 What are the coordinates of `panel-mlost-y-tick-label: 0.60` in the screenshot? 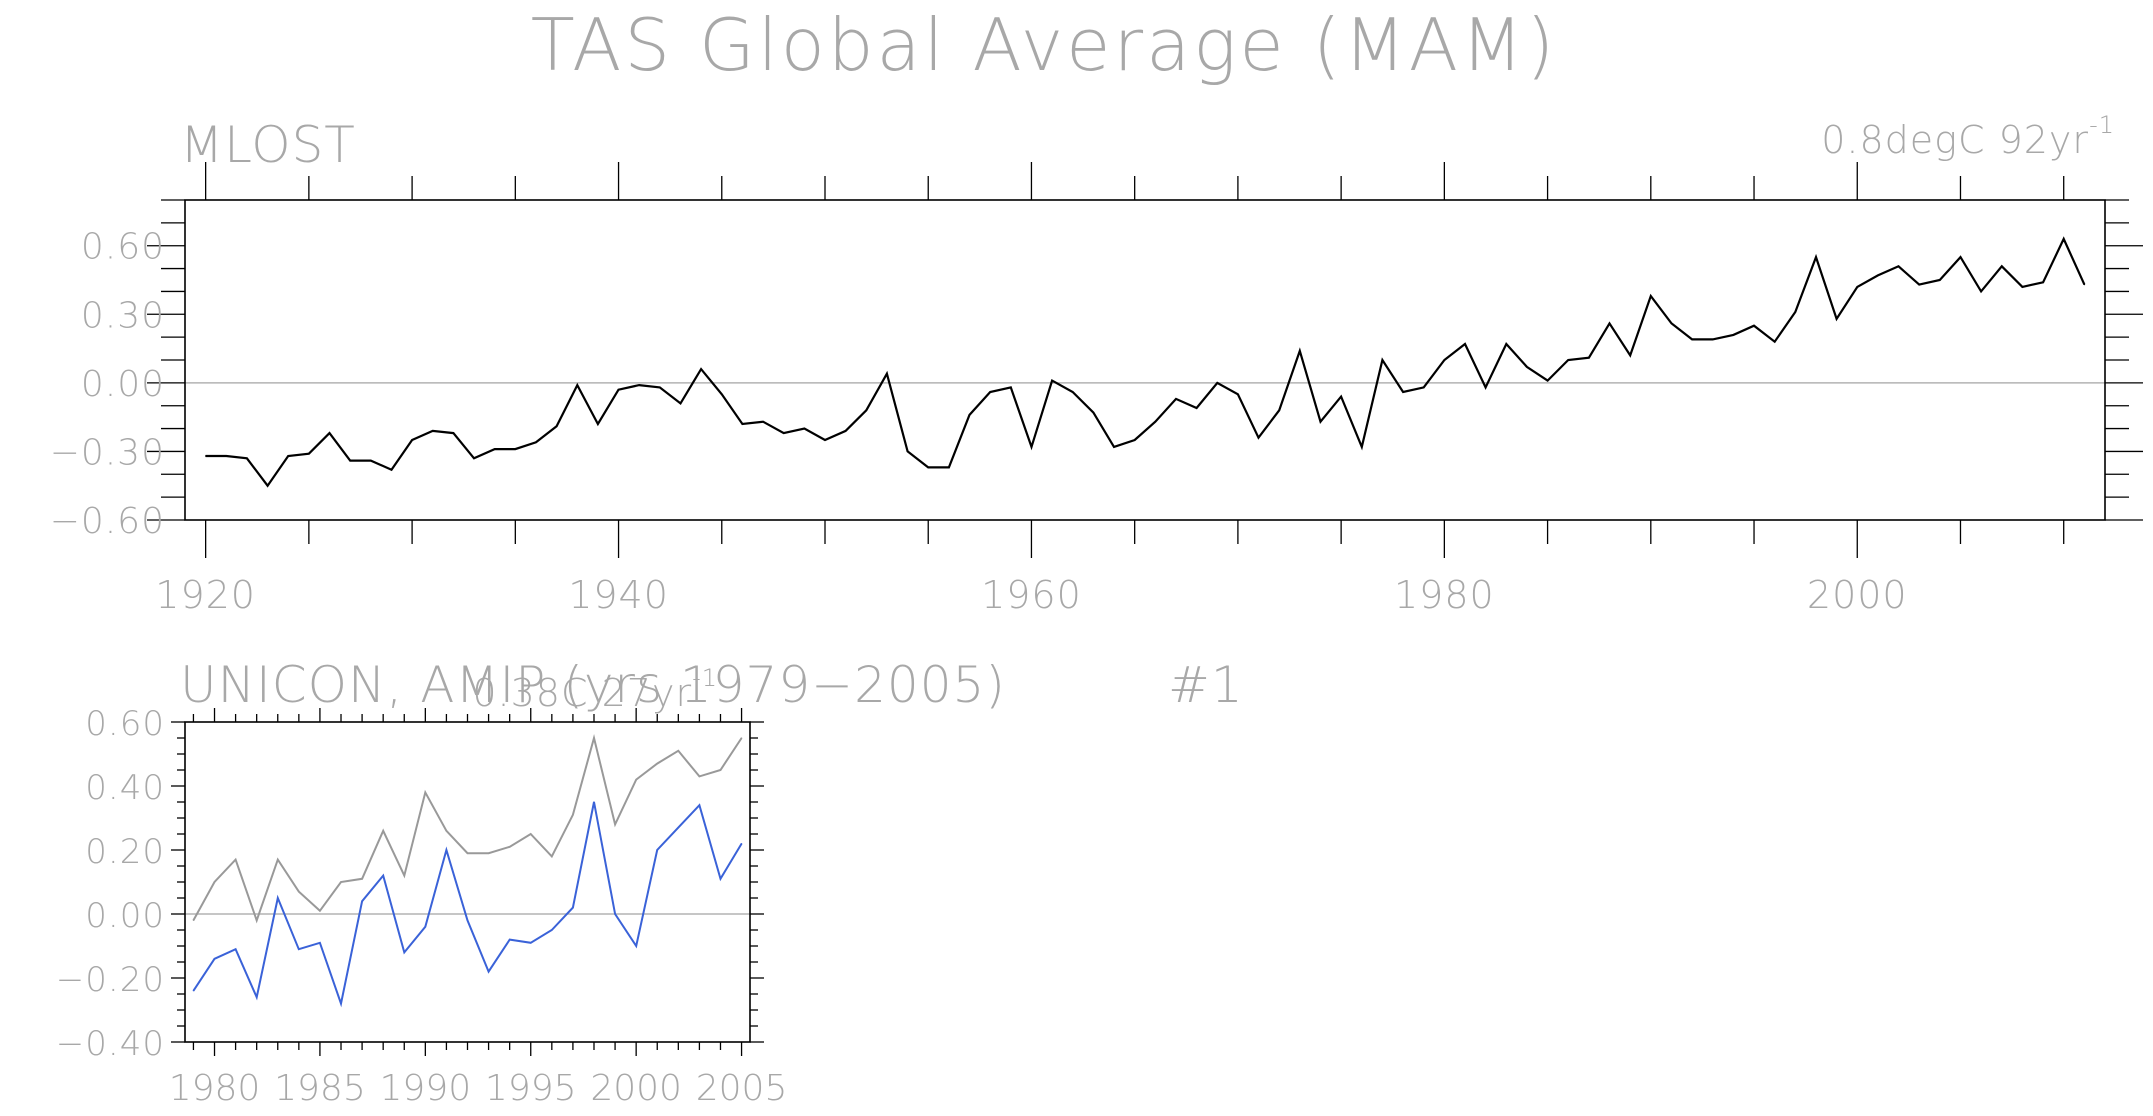 It's located at (123, 247).